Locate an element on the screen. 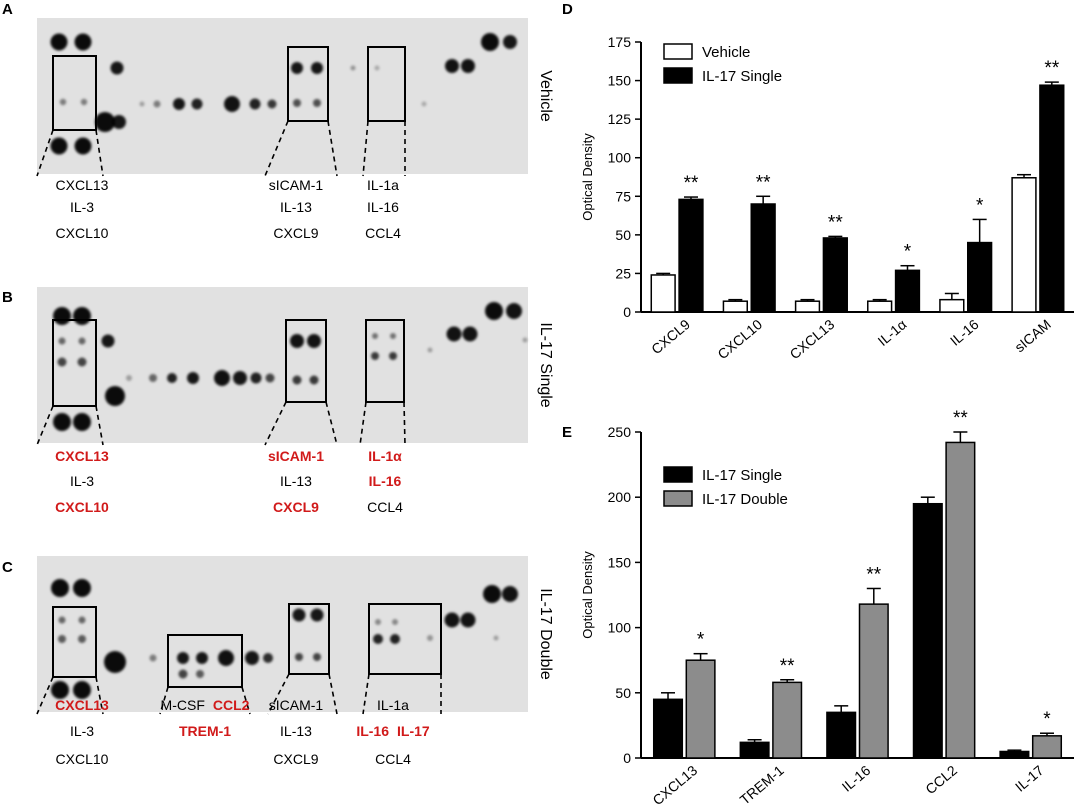 The image size is (1081, 805). y-tick-label: 75 is located at coordinates (623, 196).